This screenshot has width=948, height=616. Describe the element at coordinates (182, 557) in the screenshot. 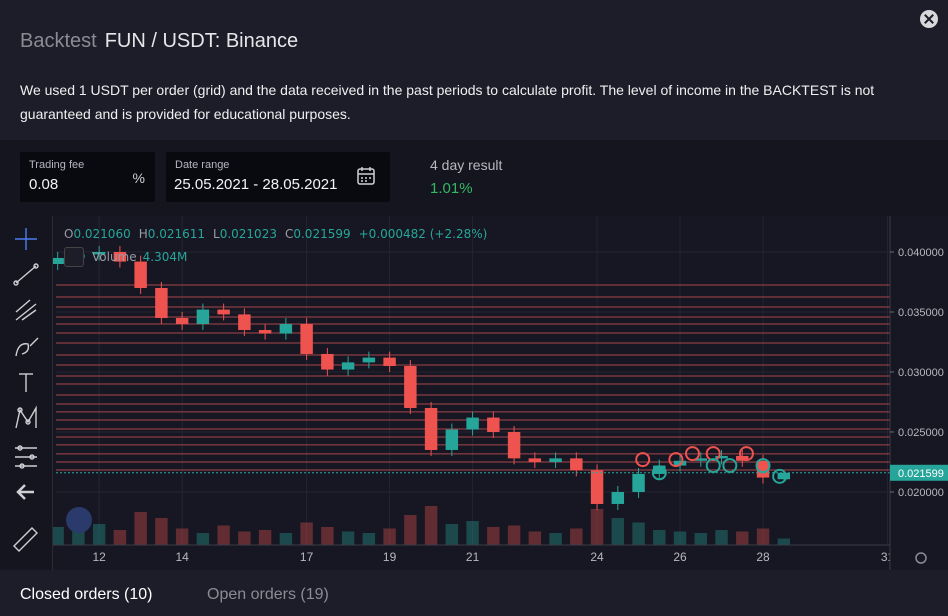

I see `x-tick-label: 14` at that location.